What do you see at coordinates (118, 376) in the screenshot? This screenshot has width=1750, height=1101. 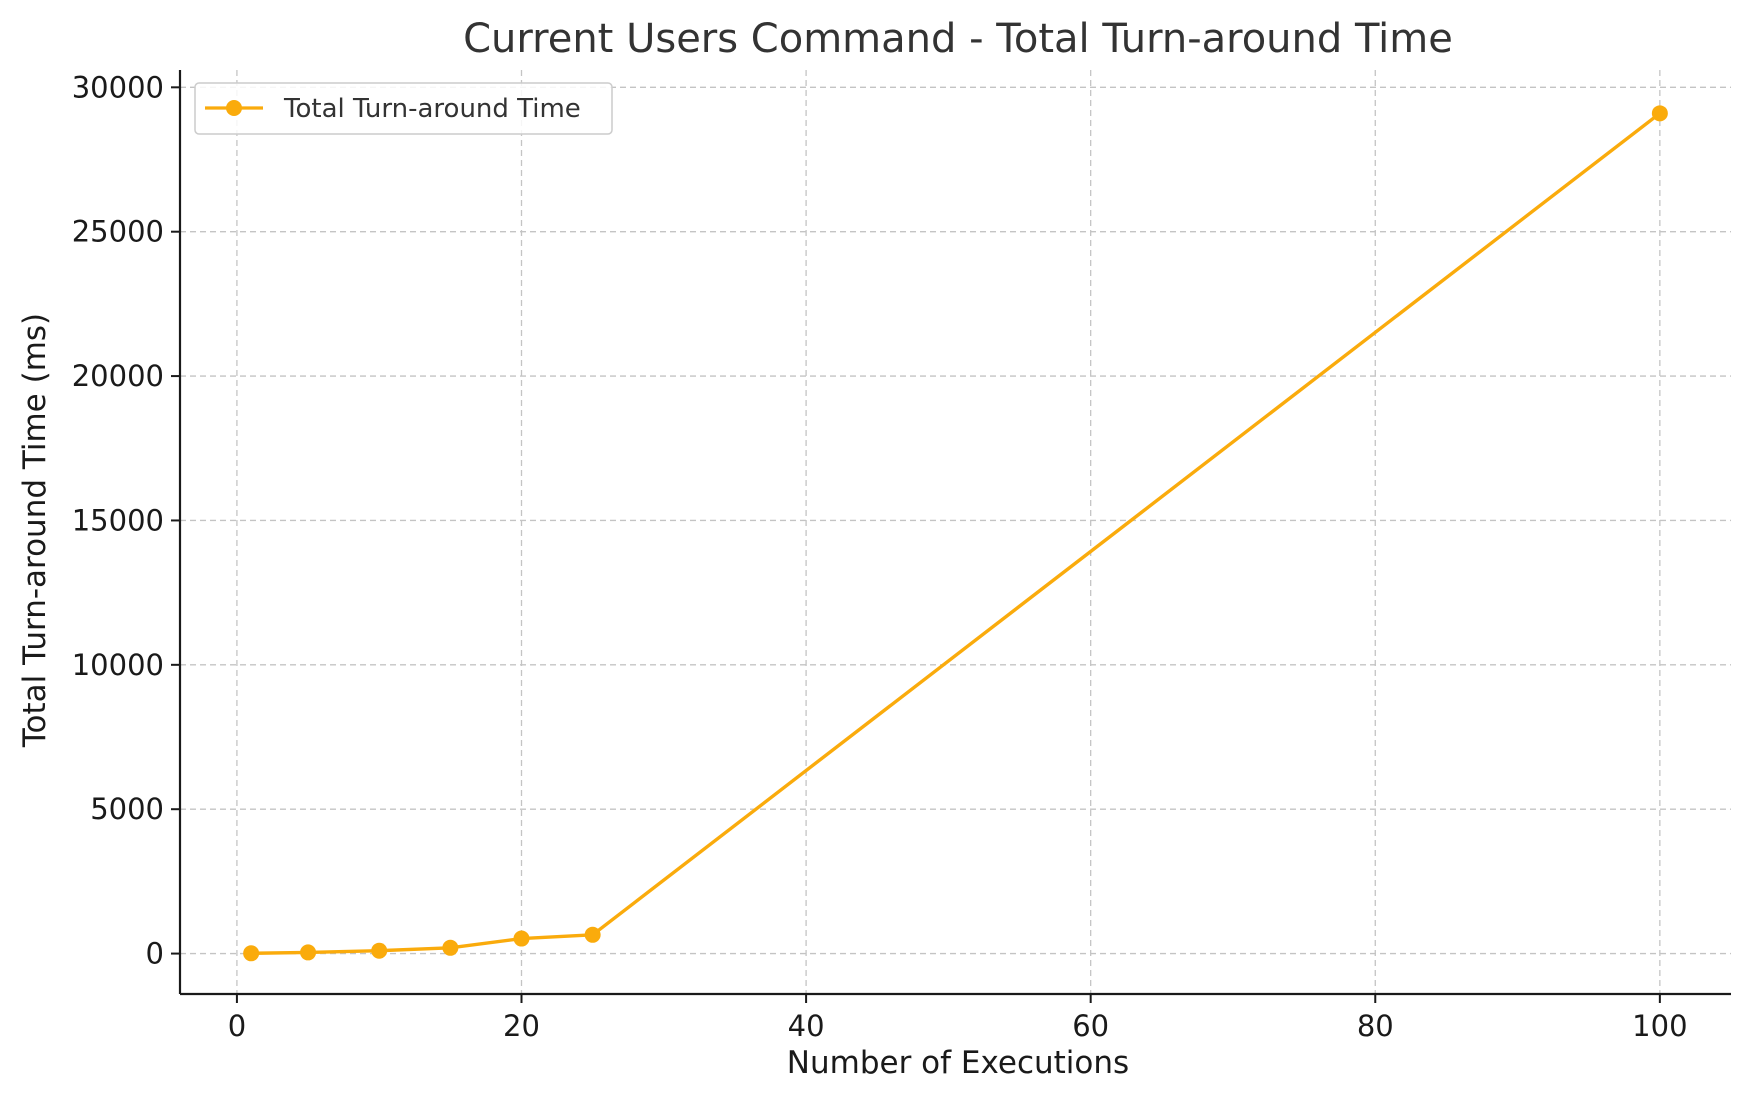 I see `y-tick-label: 20000` at bounding box center [118, 376].